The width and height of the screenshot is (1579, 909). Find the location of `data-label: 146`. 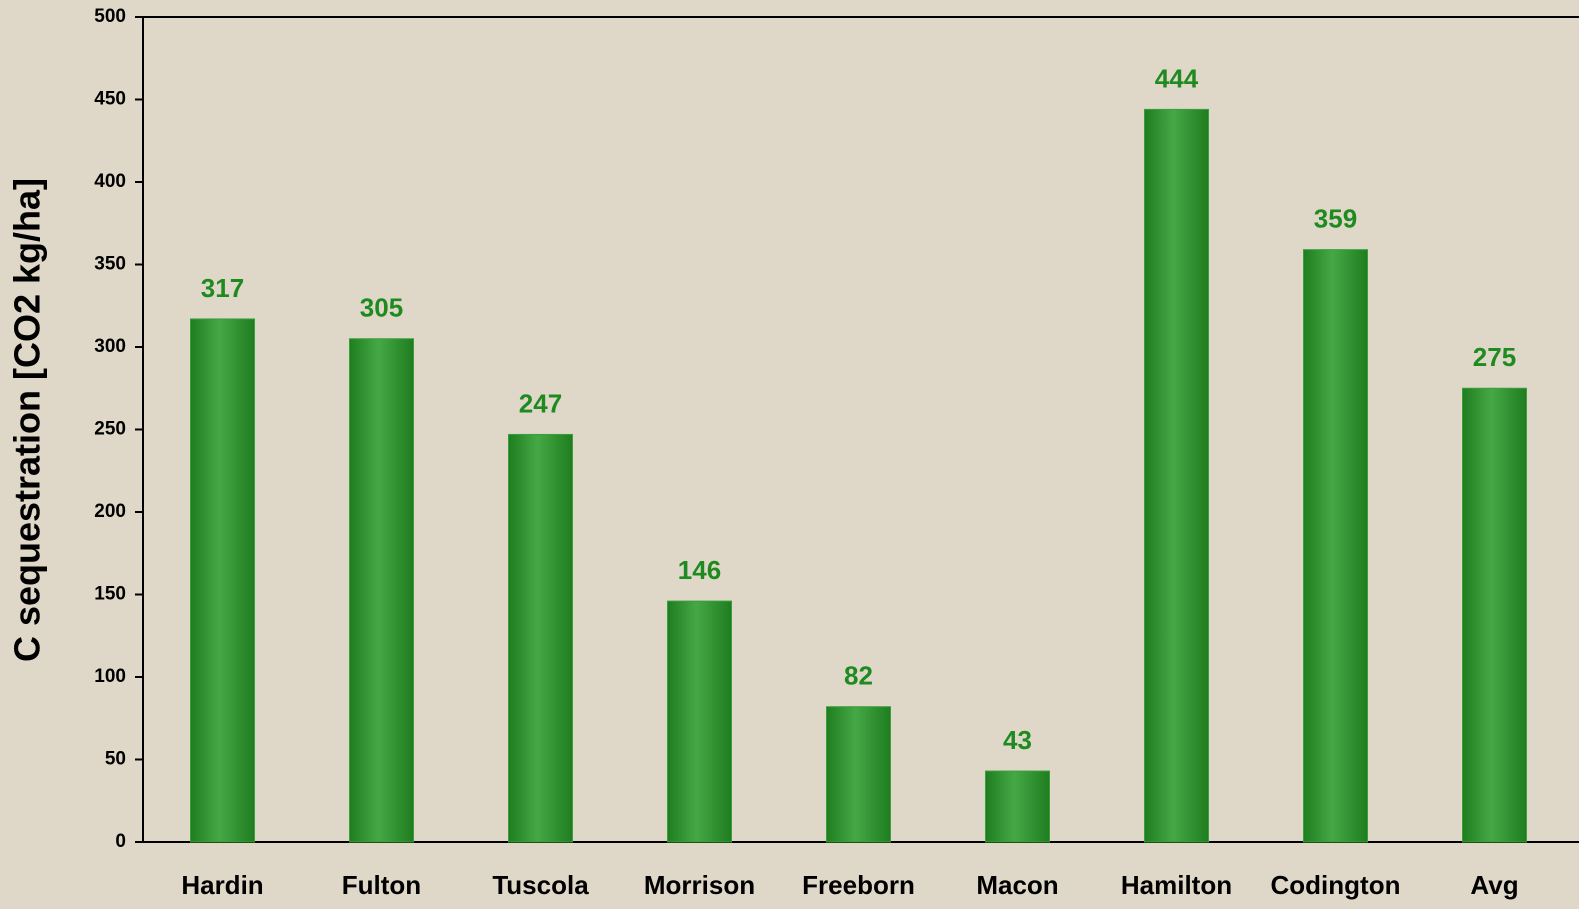

data-label: 146 is located at coordinates (699, 570).